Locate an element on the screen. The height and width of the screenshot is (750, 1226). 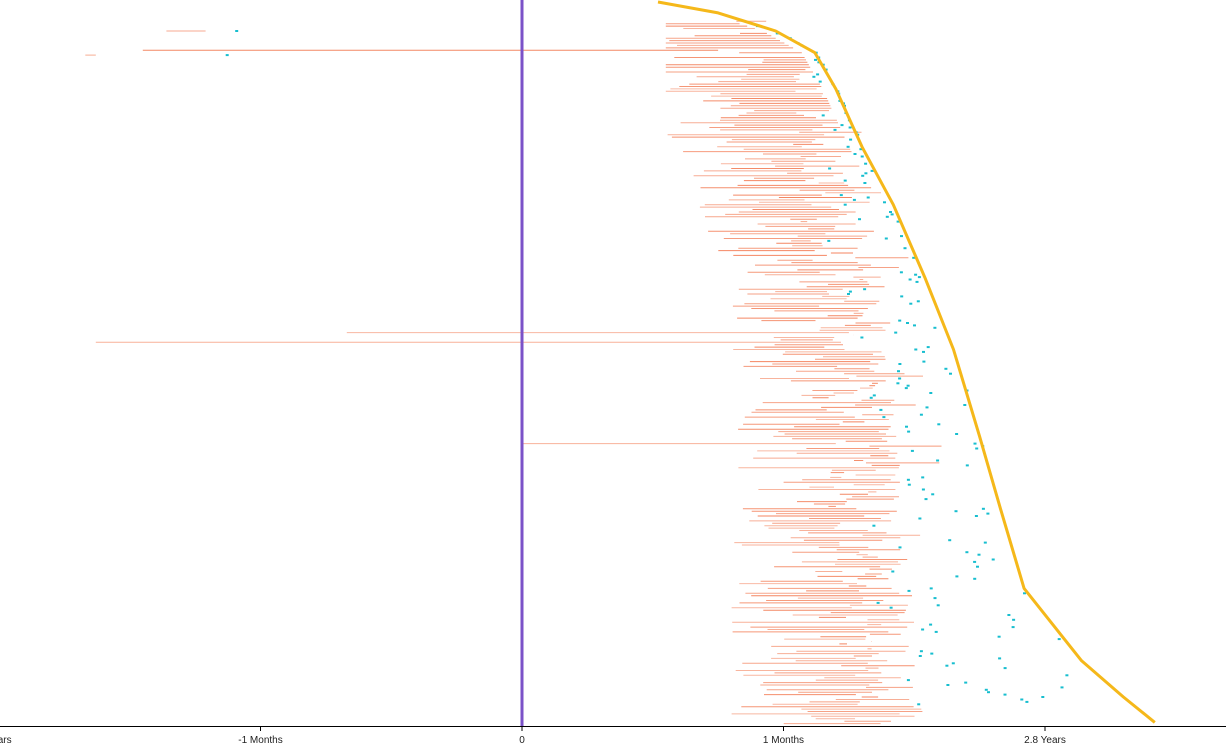
x-axis: Years -1 Months 0 1 Months 2.8 Years is located at coordinates (613, 736).